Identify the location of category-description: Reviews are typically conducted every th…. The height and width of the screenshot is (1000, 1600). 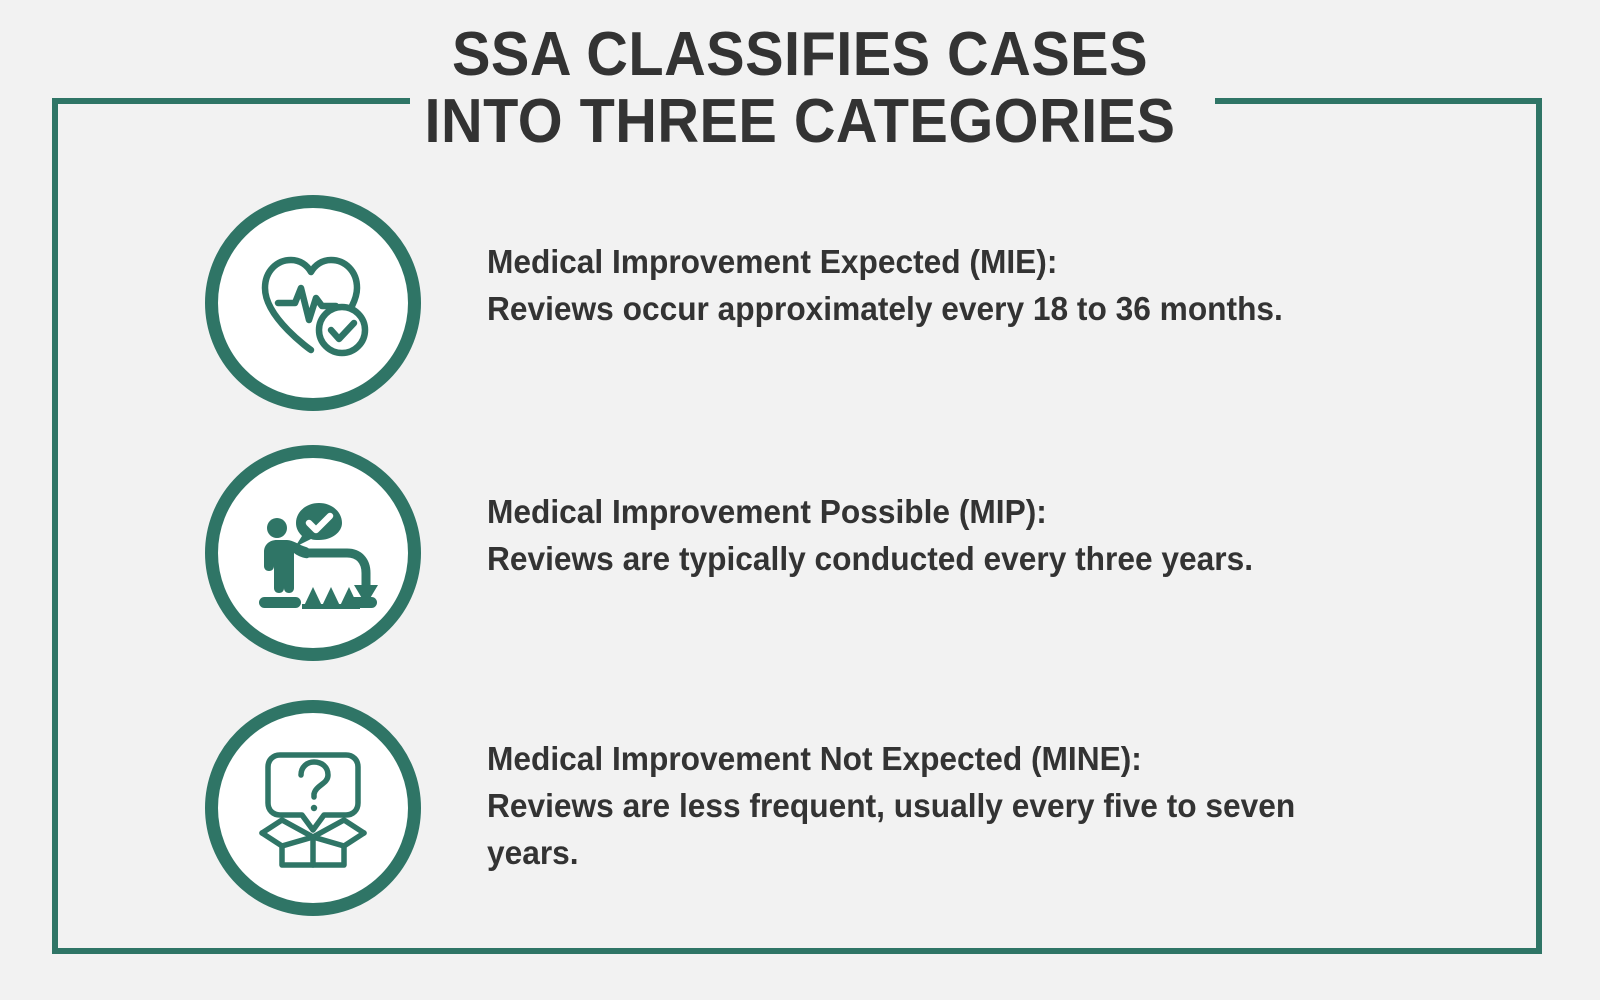
(870, 558).